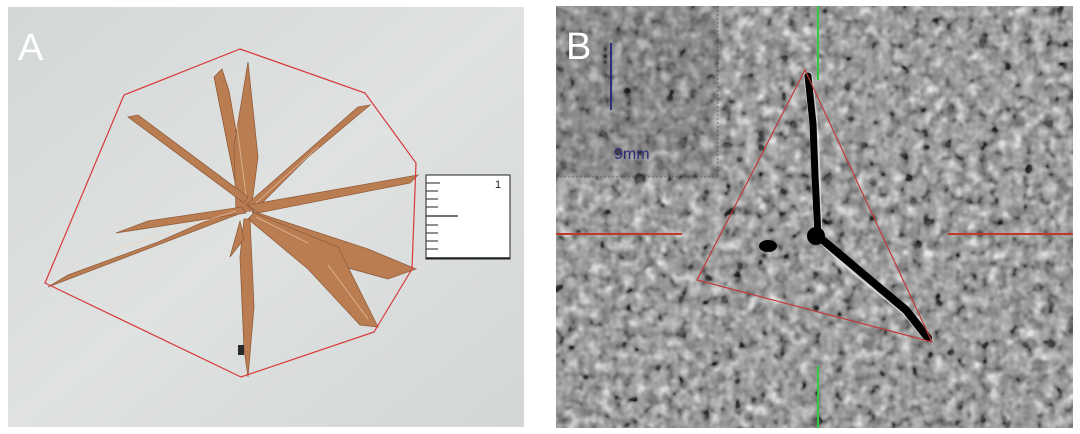  I want to click on ruler-number: 1, so click(498, 185).